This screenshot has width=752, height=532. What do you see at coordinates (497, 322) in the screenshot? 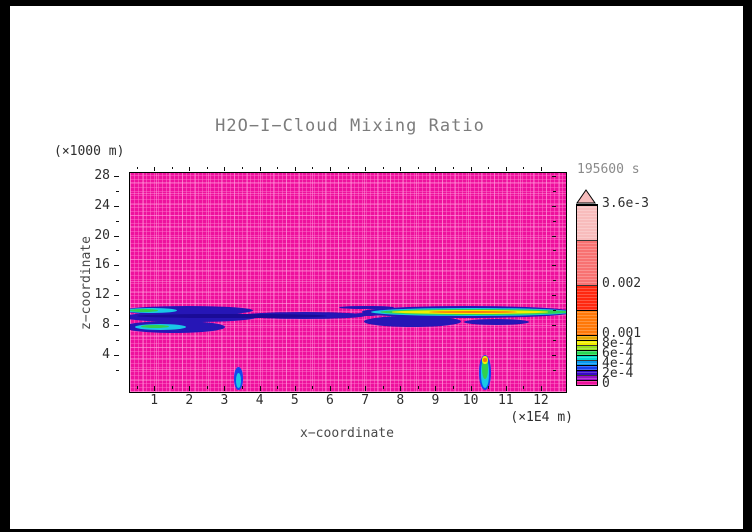
I see `contour-feature-streak-right-lower` at bounding box center [497, 322].